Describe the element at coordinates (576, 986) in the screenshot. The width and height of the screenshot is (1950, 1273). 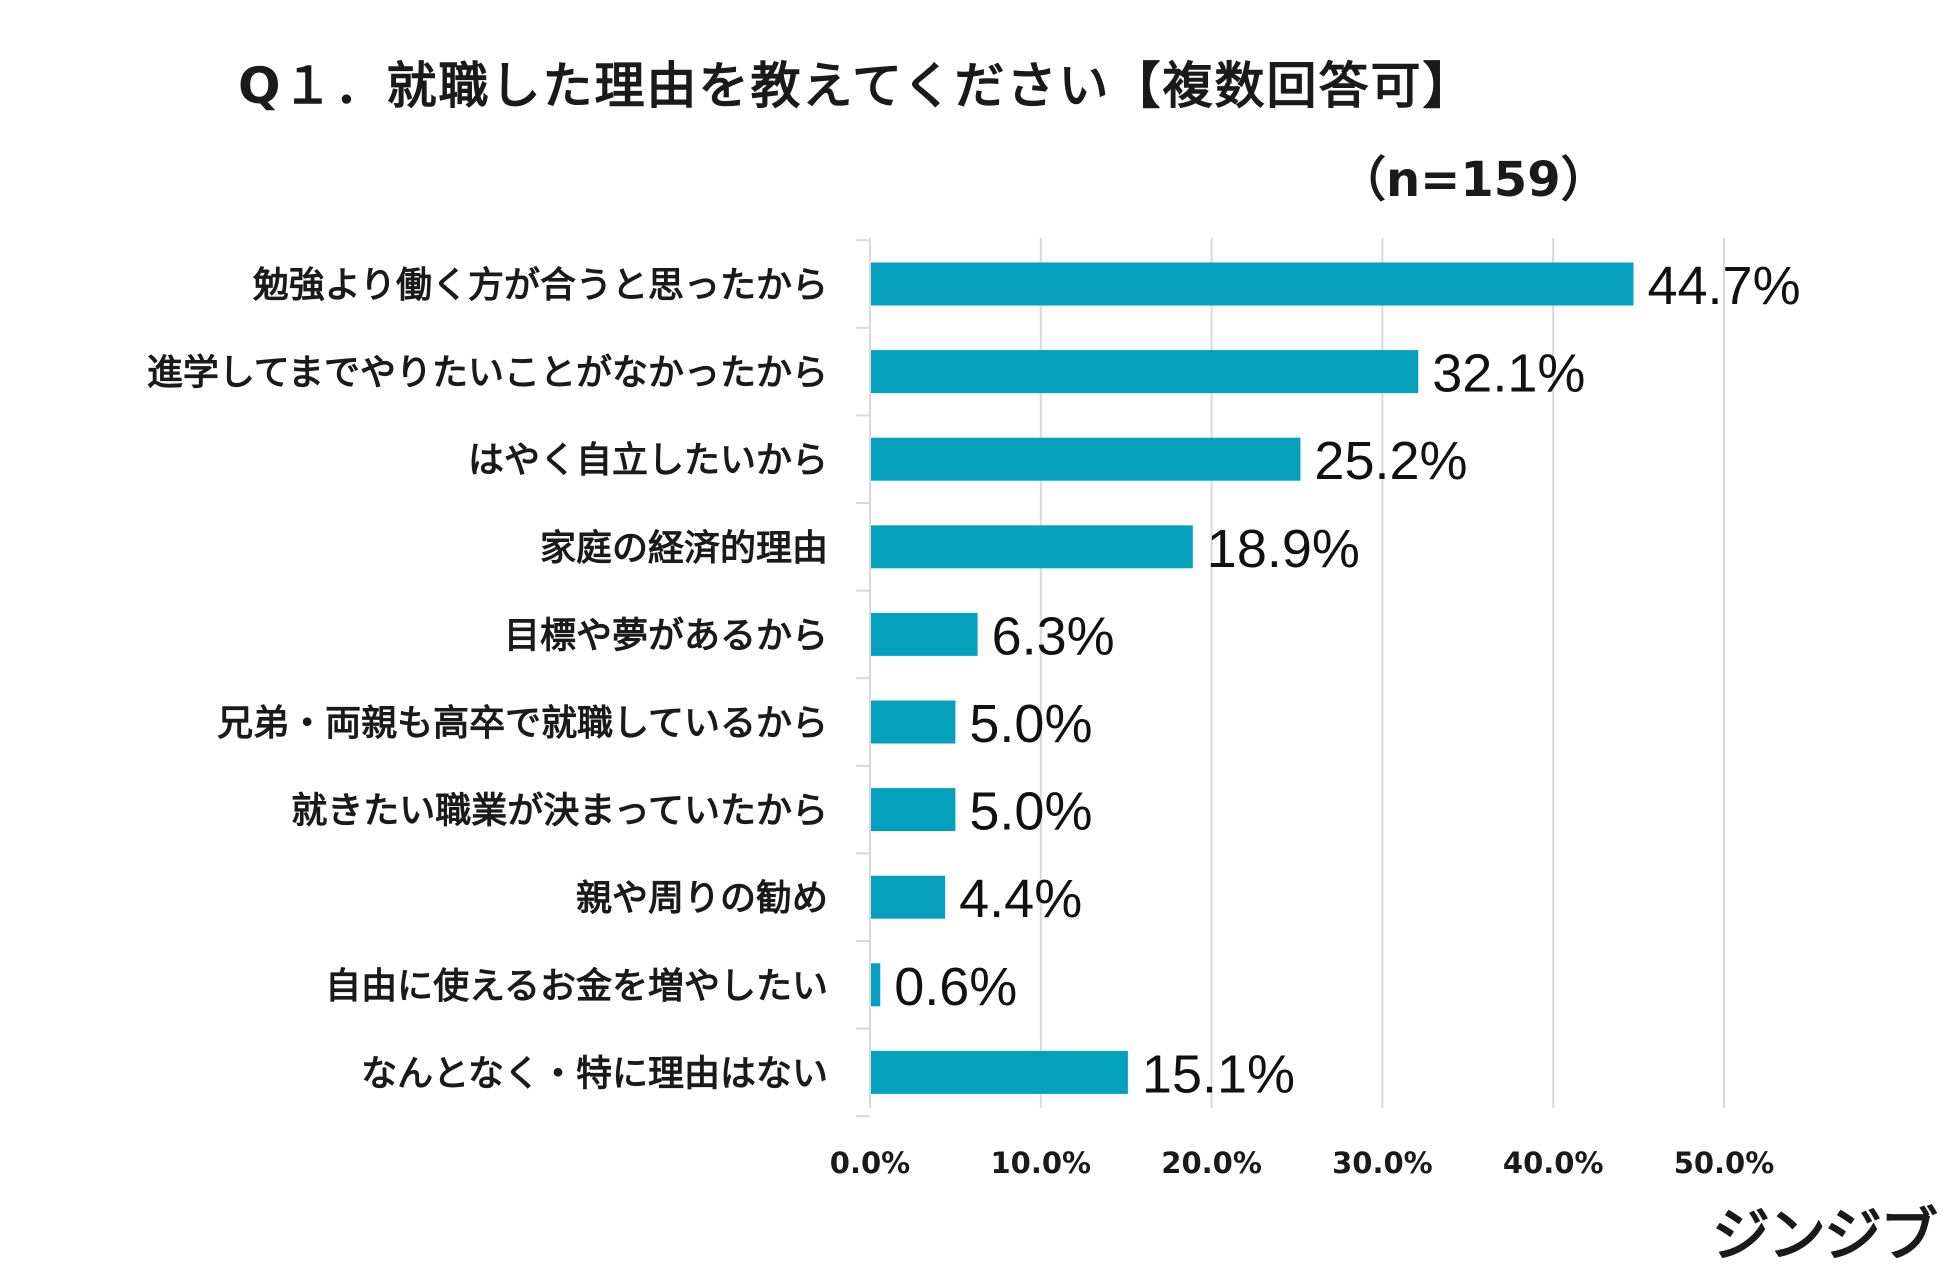
I see `category-label: 自由に使えるお金を増やしたい` at that location.